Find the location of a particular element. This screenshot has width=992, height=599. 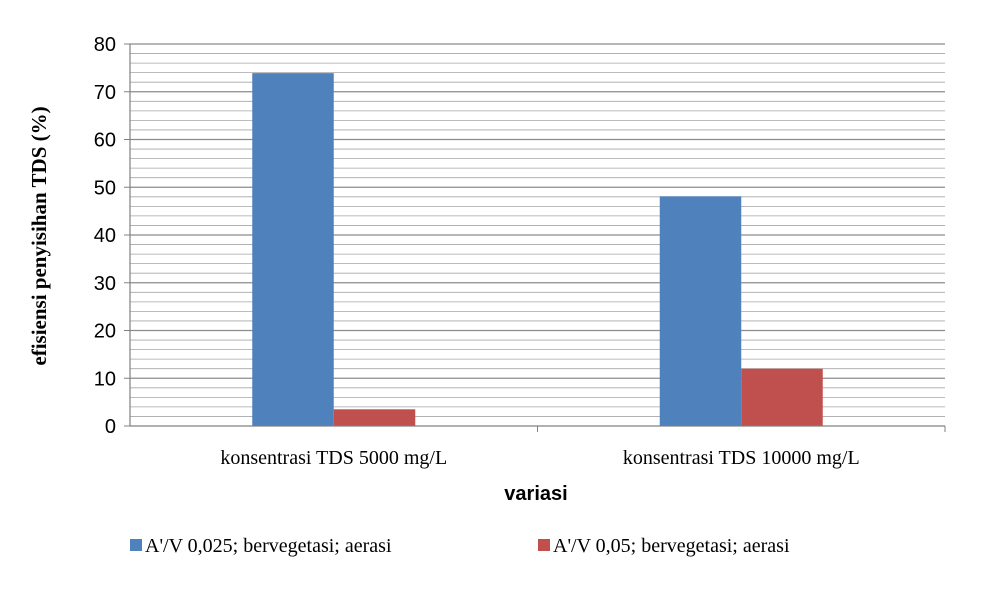

y-tick-label: 40 is located at coordinates (105, 236).